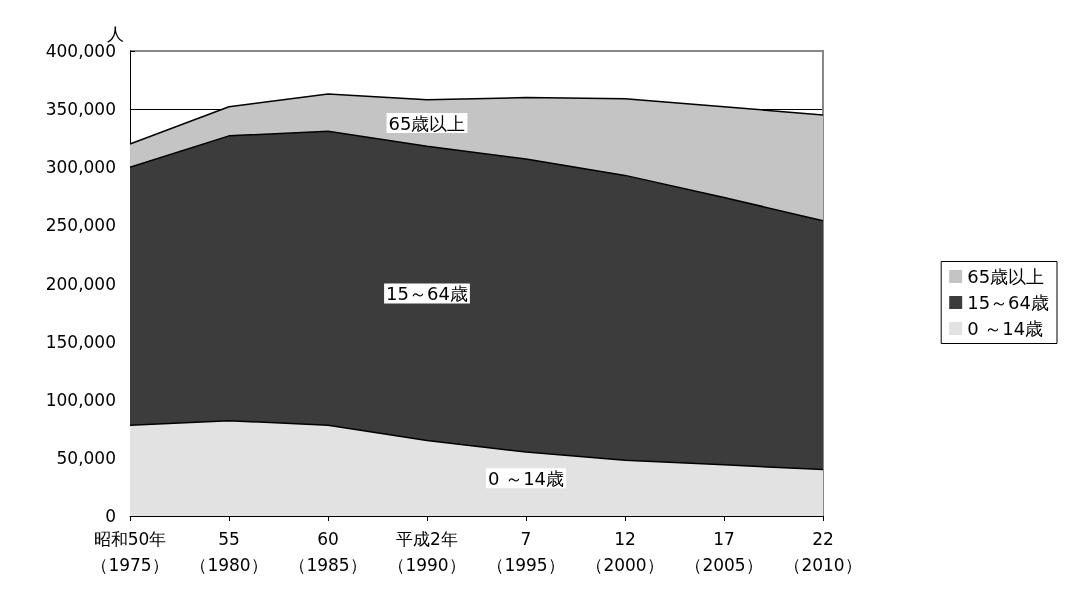  Describe the element at coordinates (229, 552) in the screenshot. I see `x-tick-label: 55（1980）` at that location.